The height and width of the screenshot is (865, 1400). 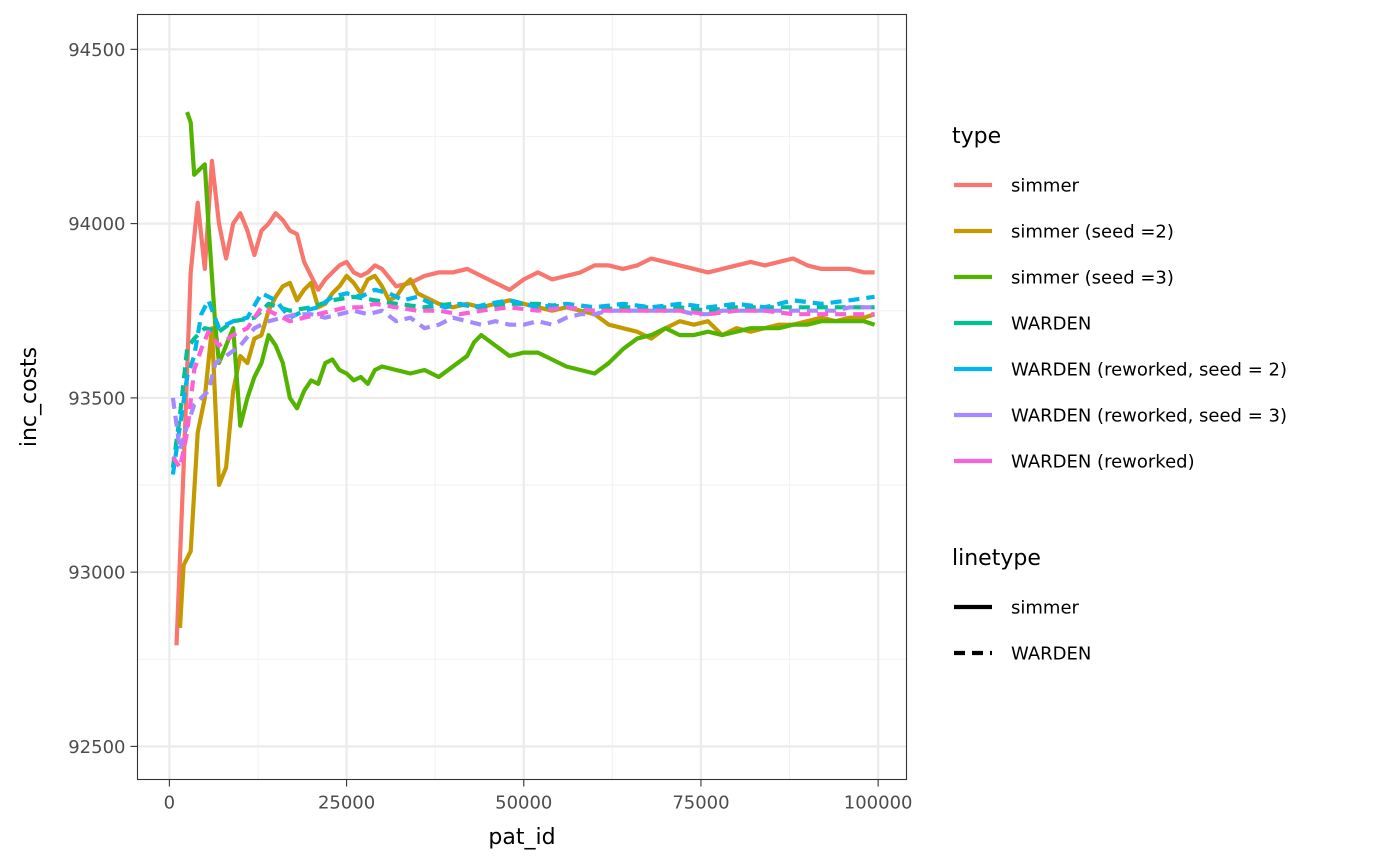 I want to click on x-tick-label: 50000, so click(x=523, y=803).